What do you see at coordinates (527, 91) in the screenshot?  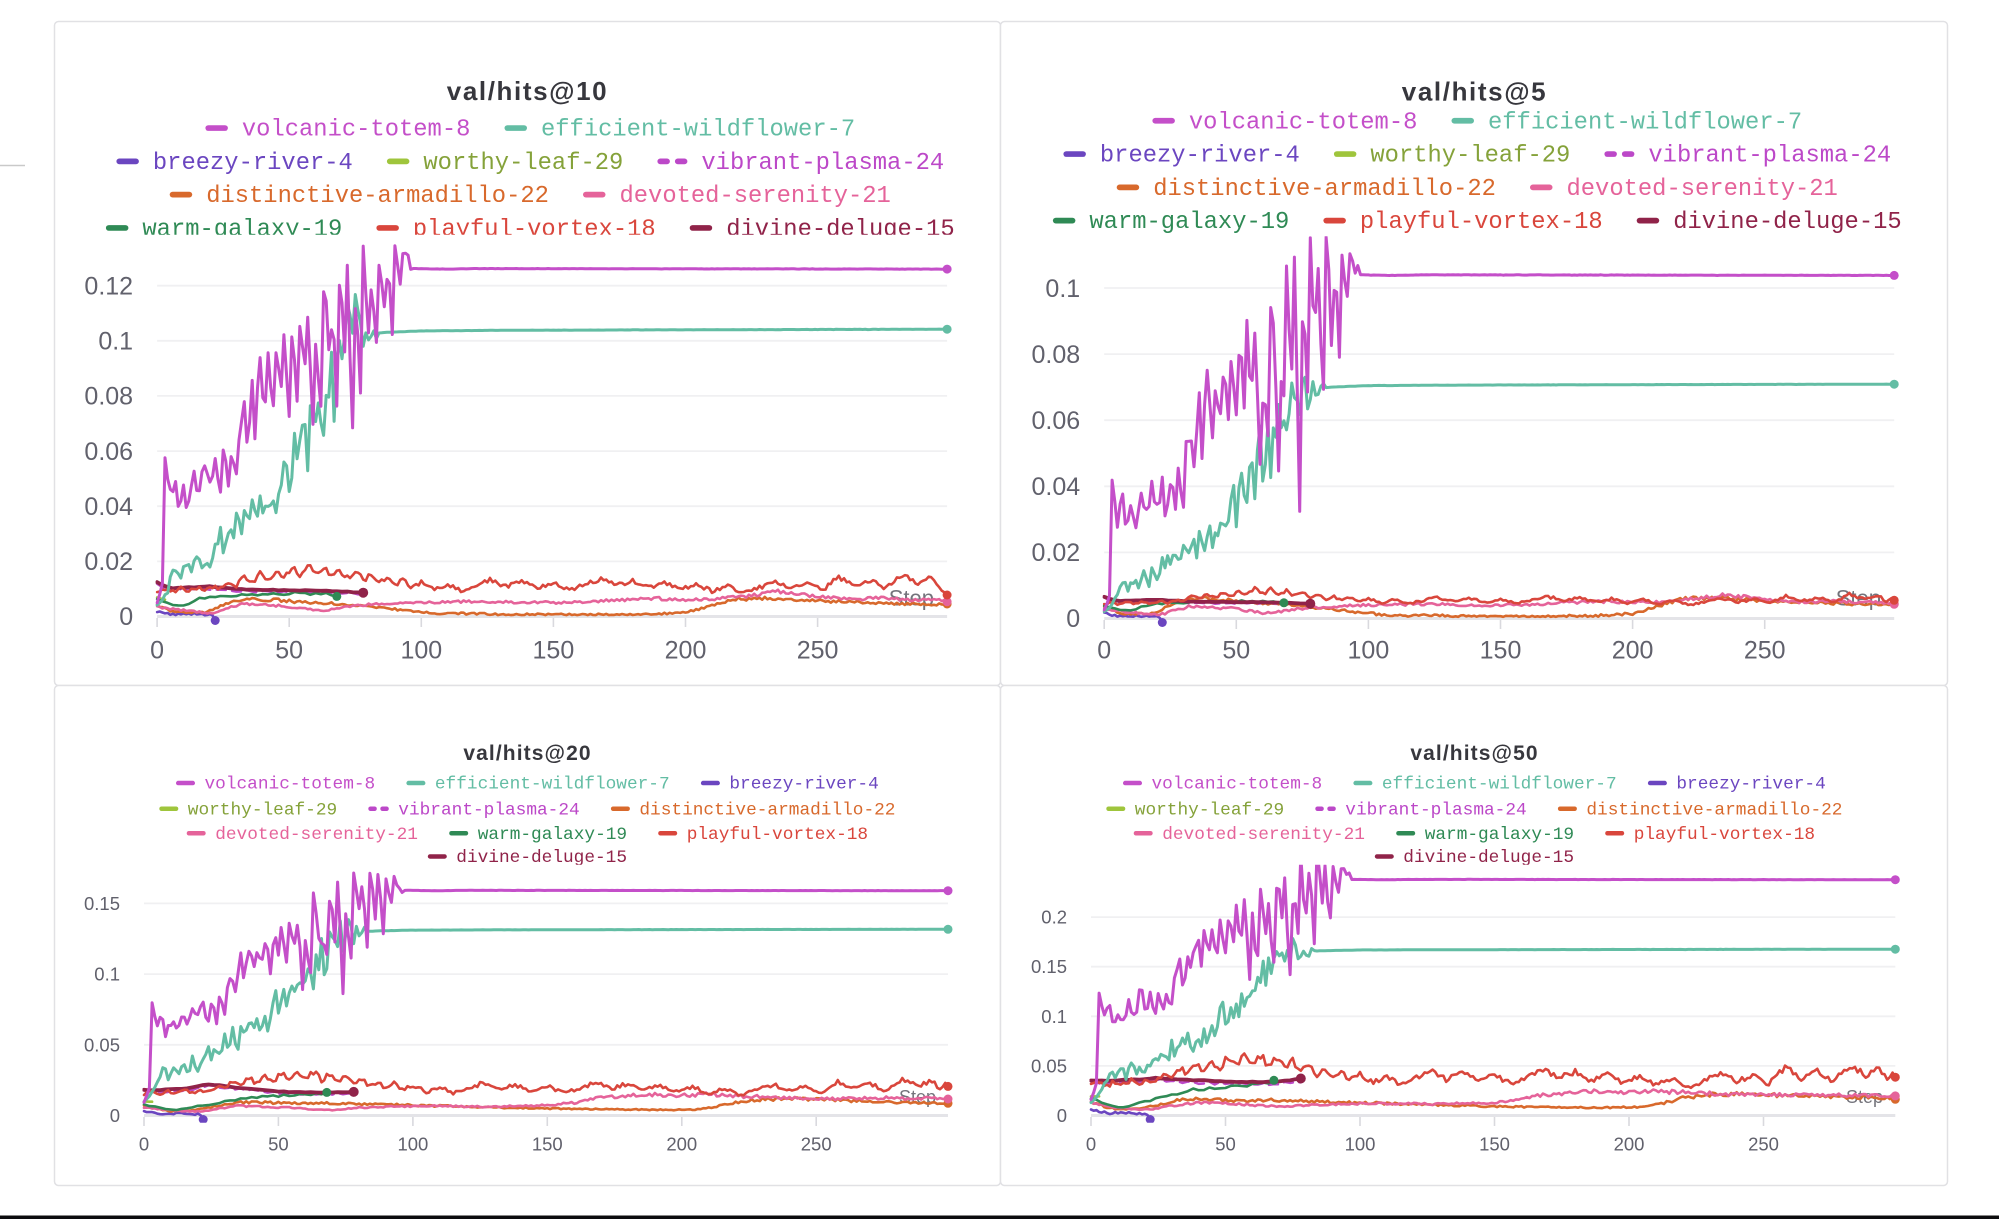 I see `svg-text: val/hits@10` at bounding box center [527, 91].